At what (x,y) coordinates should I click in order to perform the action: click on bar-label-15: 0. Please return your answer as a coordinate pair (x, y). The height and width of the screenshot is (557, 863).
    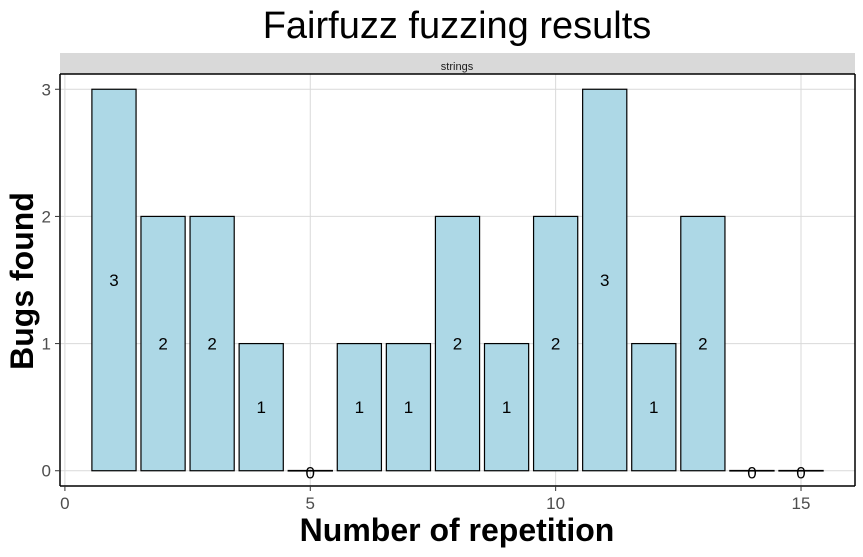
    Looking at the image, I should click on (800, 473).